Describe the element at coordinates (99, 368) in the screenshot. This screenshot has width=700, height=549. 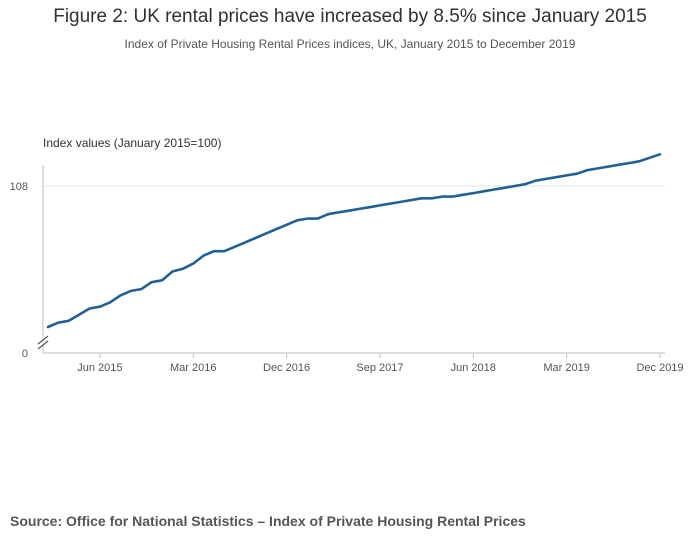
I see `x-tick-label: Jun 2015` at that location.